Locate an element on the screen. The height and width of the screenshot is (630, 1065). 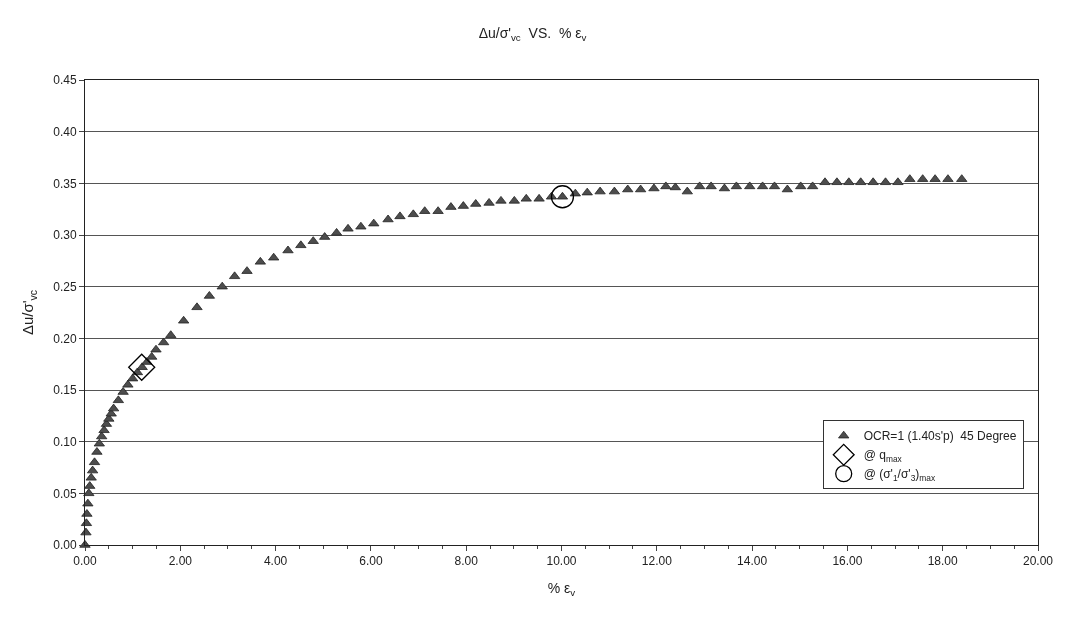
legend-label: @ q$_{max}$ is located at coordinates (883, 456).